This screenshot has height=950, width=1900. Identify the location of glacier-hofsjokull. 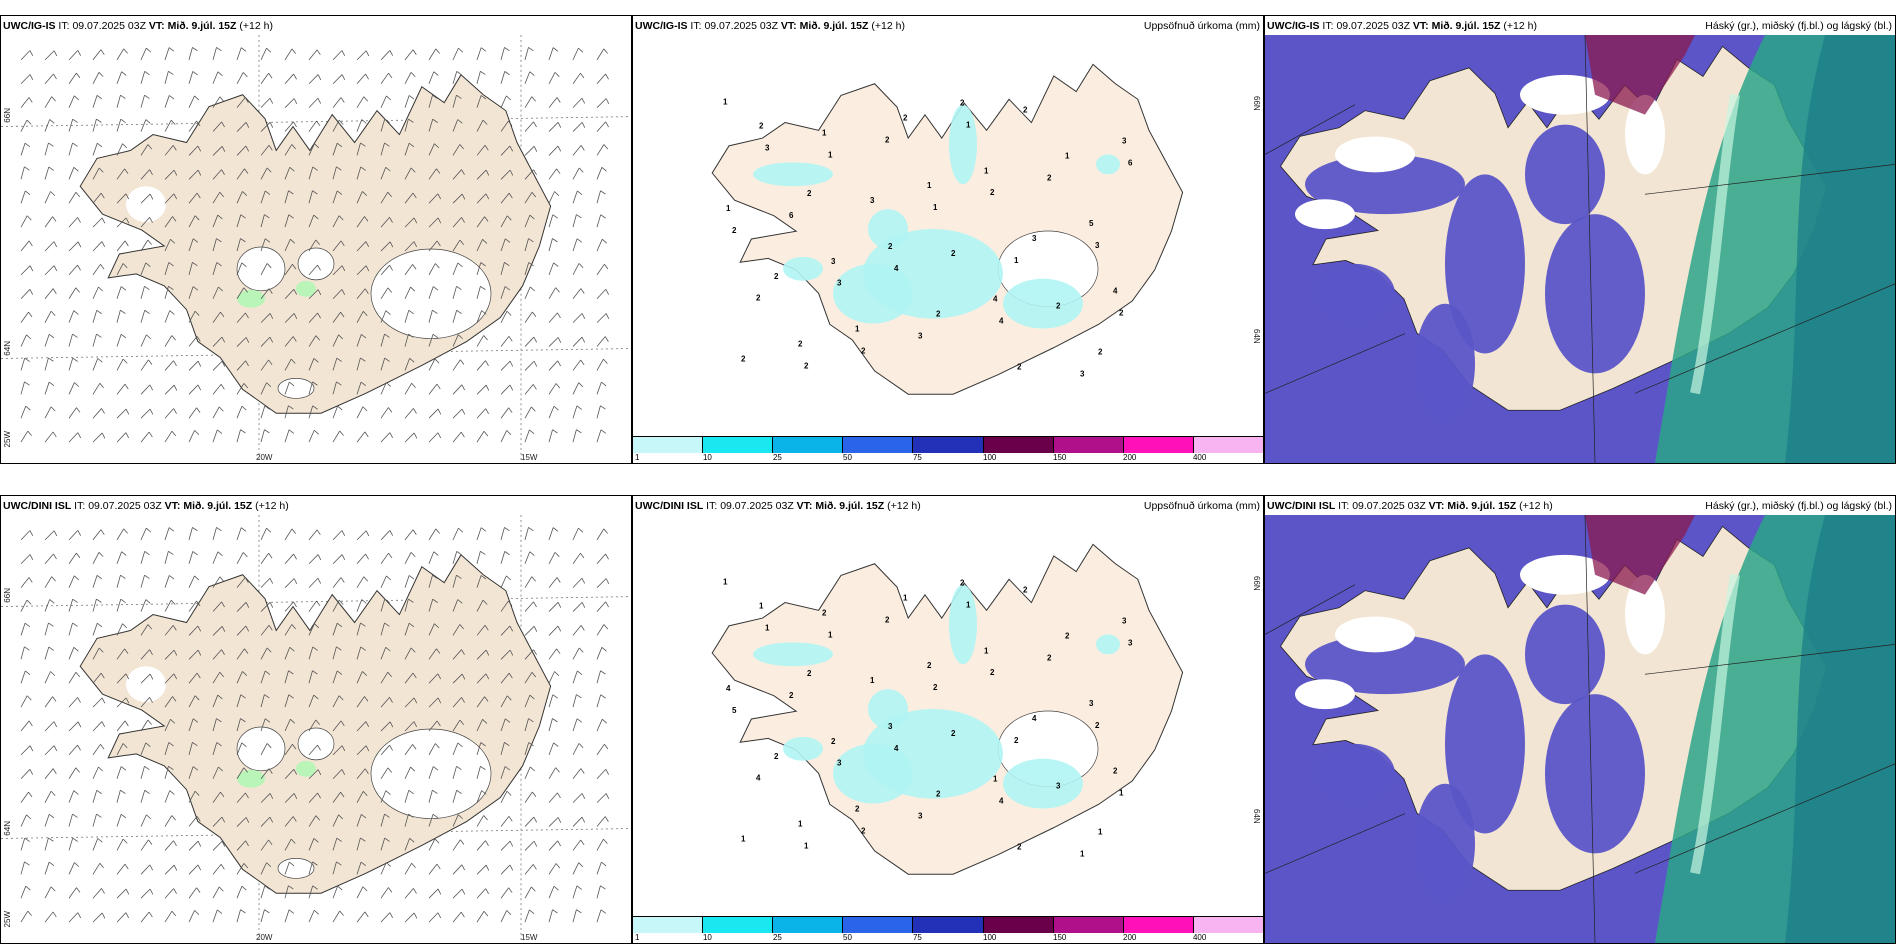
(316, 744).